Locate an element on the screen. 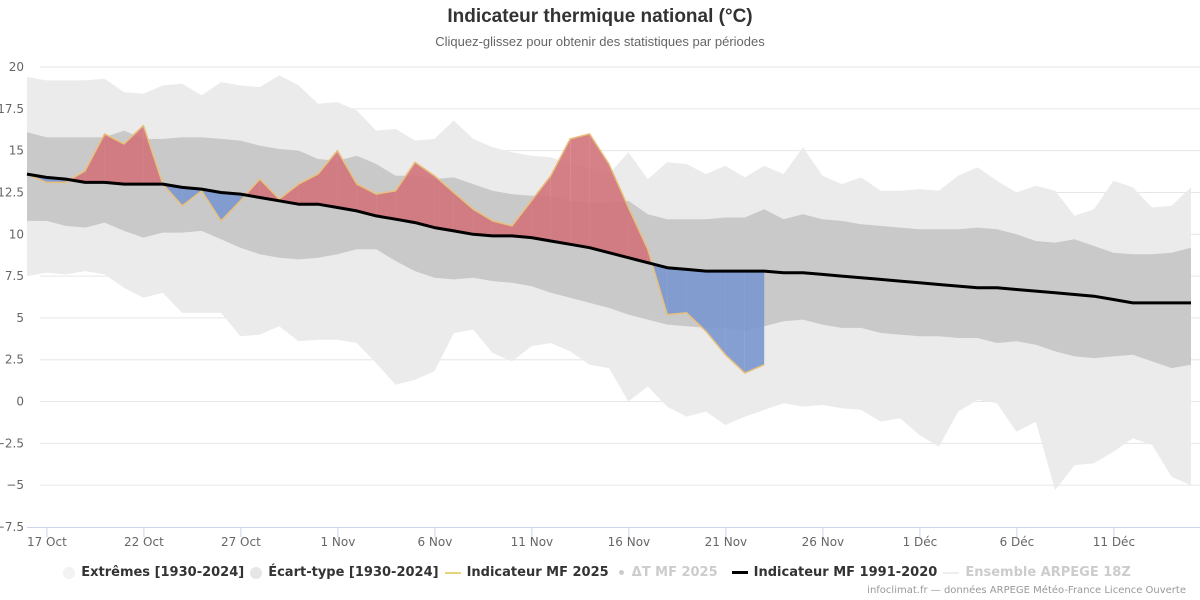 This screenshot has height=600, width=1200. legend-item-delta-t: ΔT MF 2025 is located at coordinates (666, 572).